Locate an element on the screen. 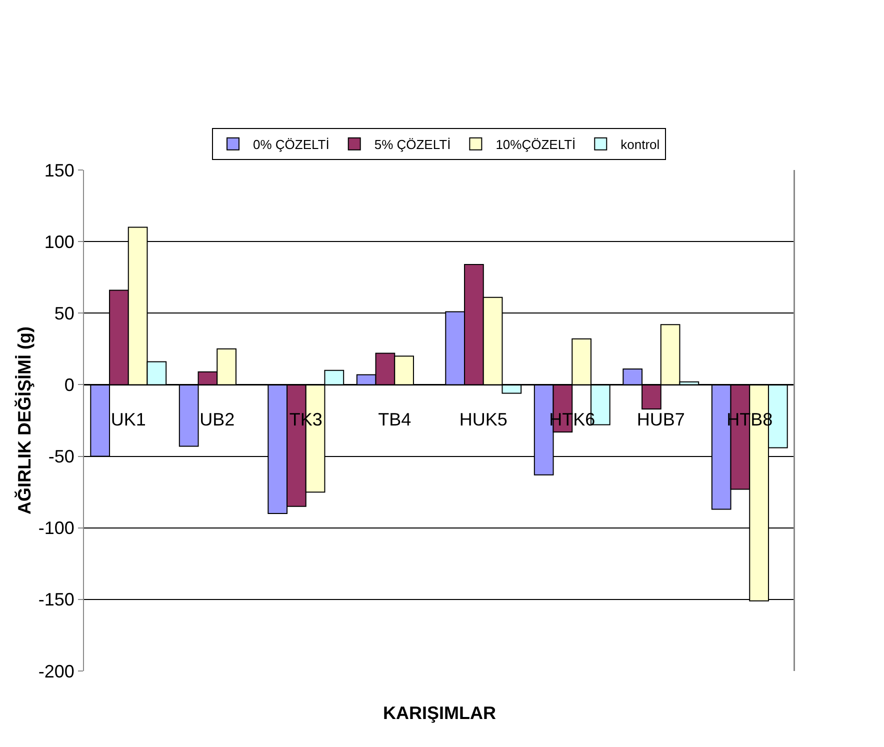 The height and width of the screenshot is (747, 884). y-tick-label: -50 is located at coordinates (61, 456).